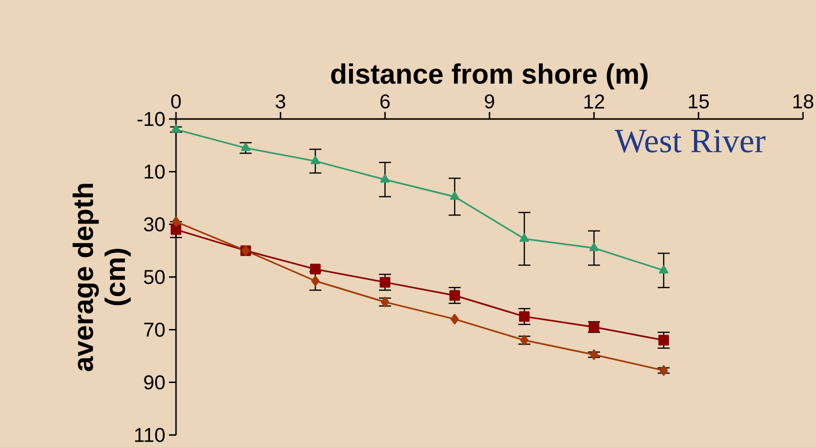 This screenshot has height=447, width=816. I want to click on y-tick-label: 10, so click(154, 171).